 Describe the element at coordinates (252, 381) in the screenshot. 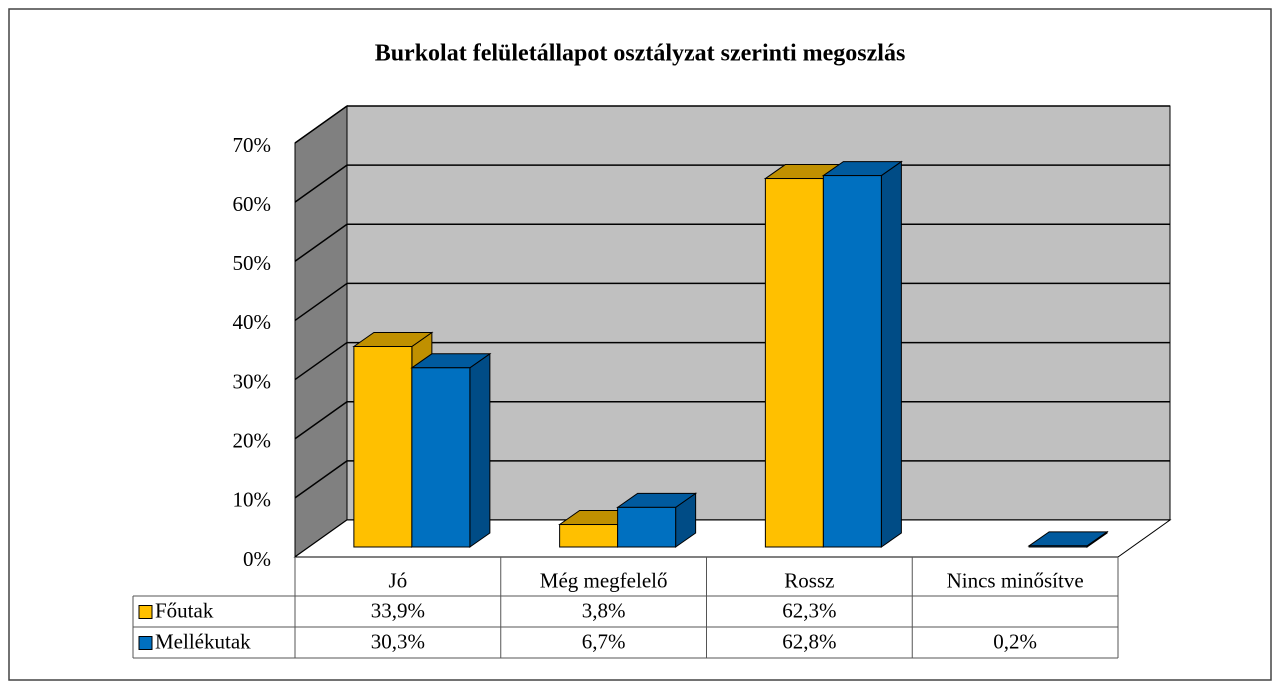

I see `y-tick-label: 30%` at that location.